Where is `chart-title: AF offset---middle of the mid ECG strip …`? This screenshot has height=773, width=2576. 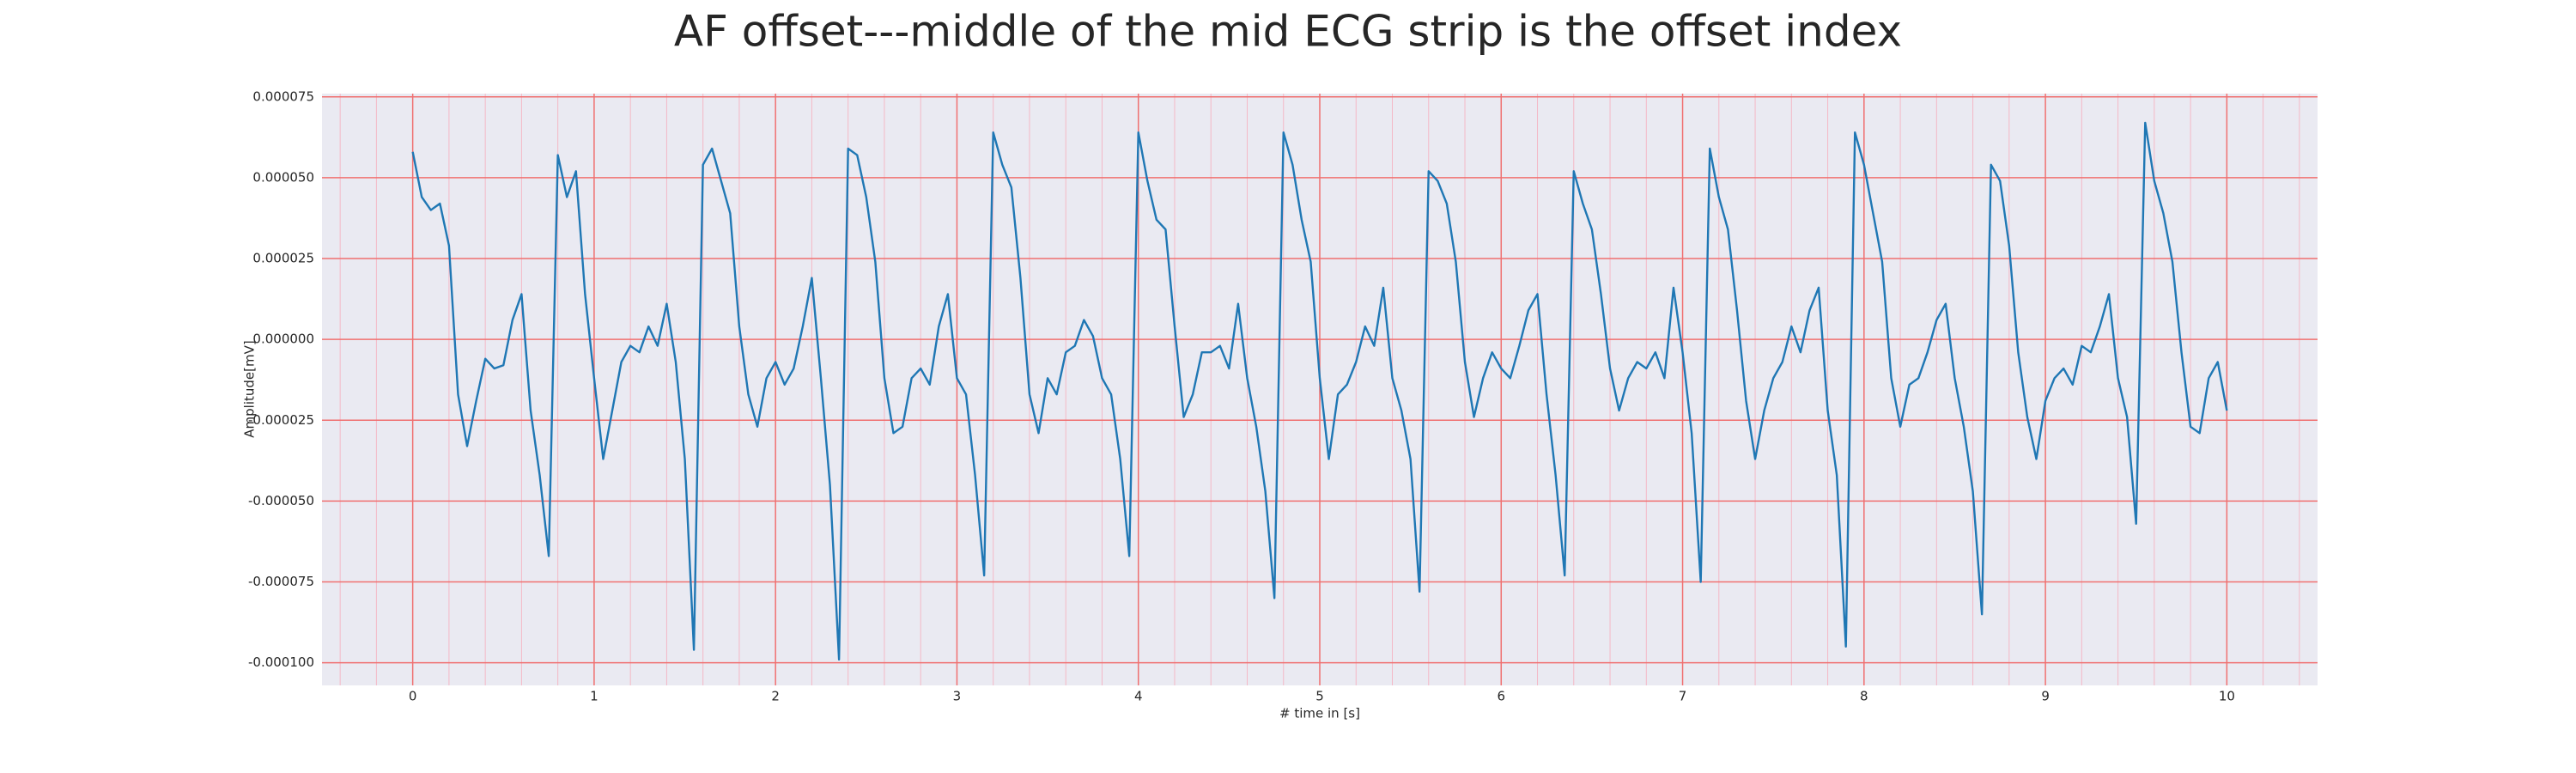
chart-title: AF offset---middle of the mid ECG strip … is located at coordinates (1288, 32).